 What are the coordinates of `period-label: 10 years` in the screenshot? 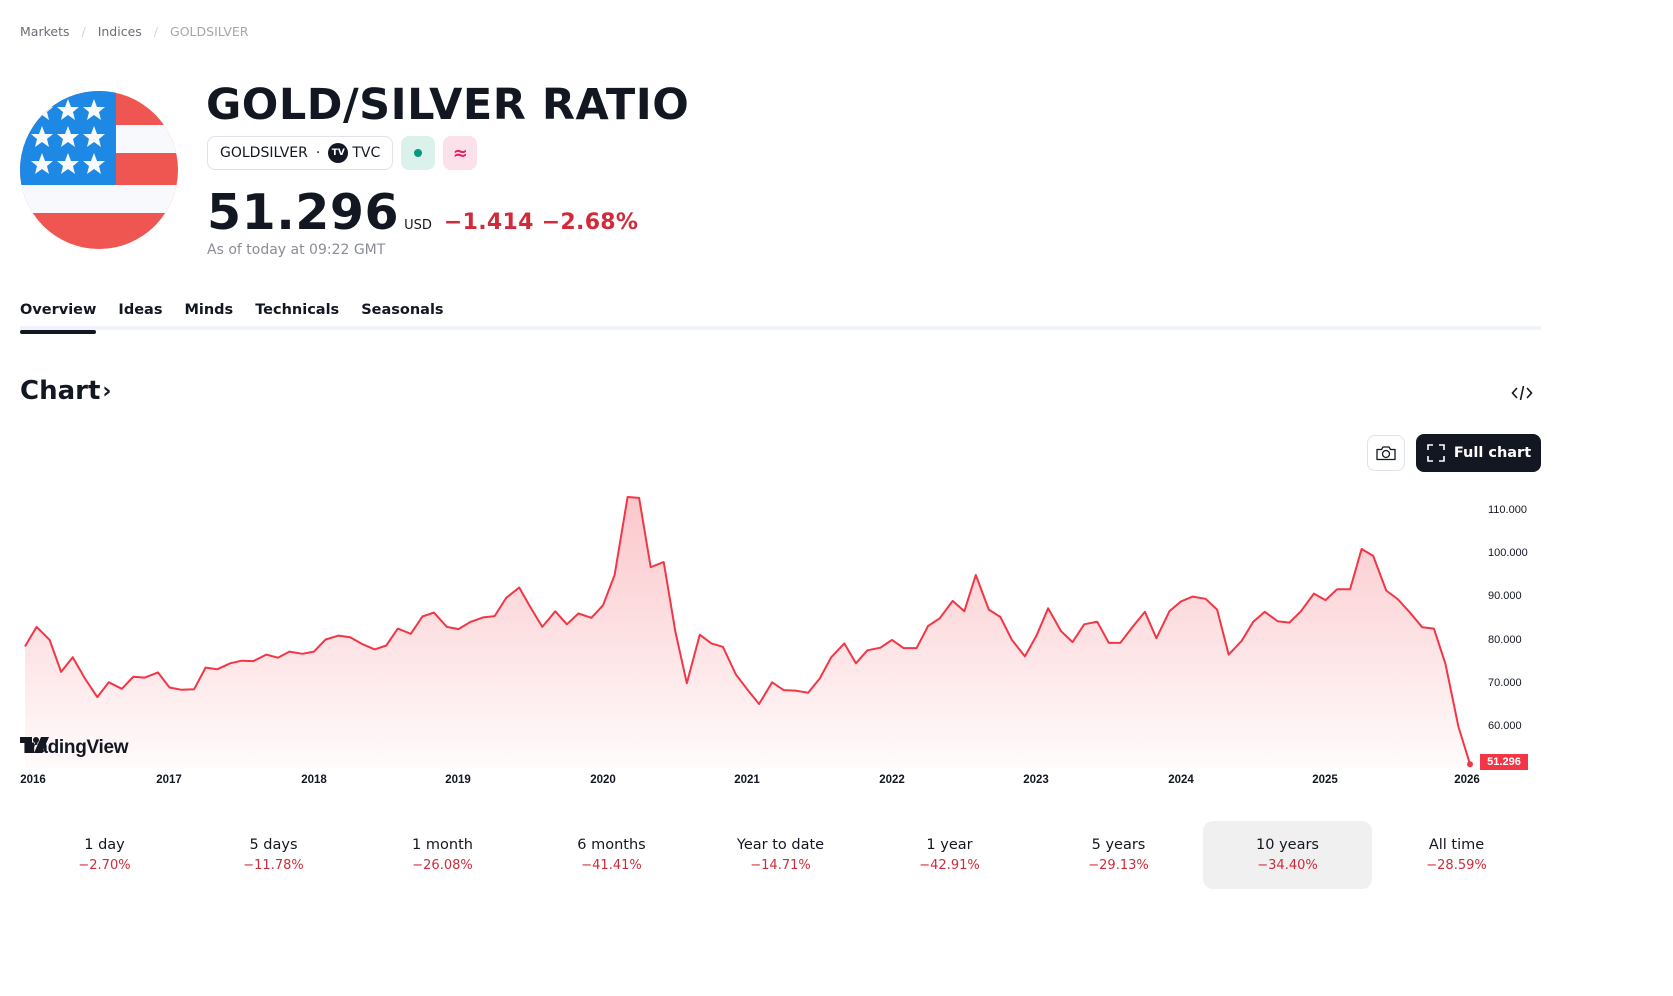 It's located at (1287, 845).